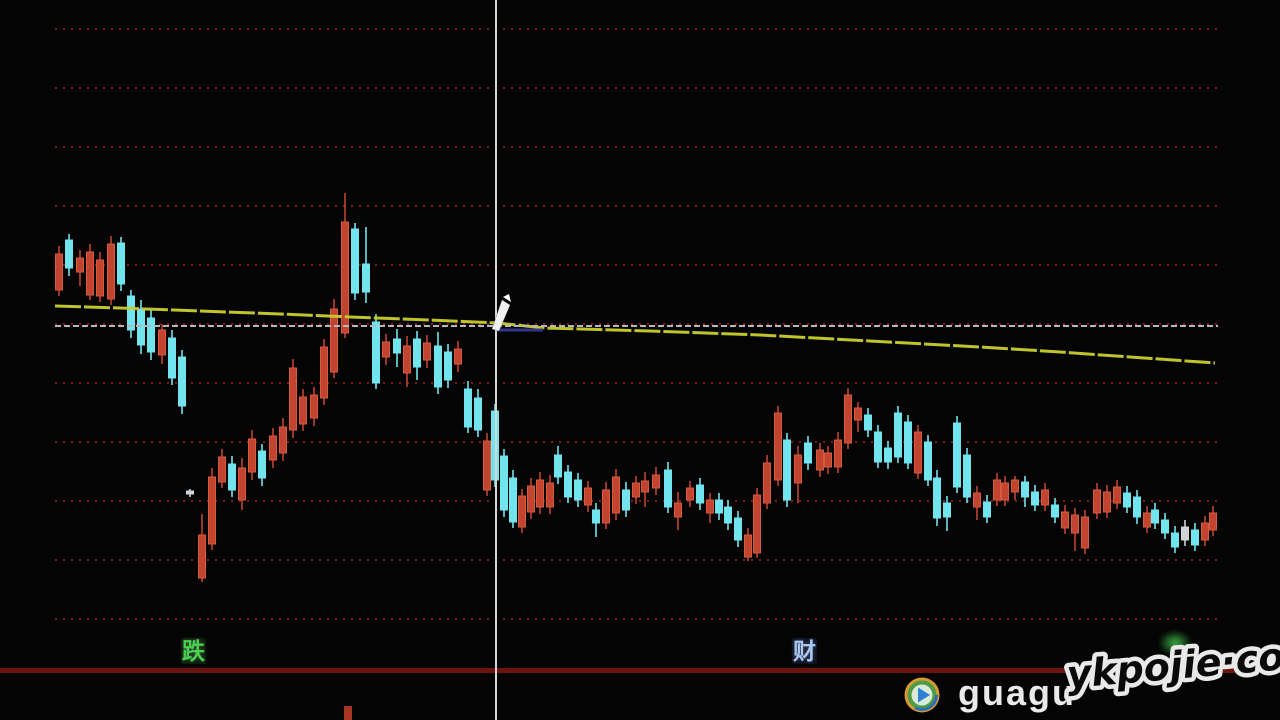 Image resolution: width=1280 pixels, height=720 pixels. I want to click on watermark-text: ykpojie·com, so click(1172, 664).